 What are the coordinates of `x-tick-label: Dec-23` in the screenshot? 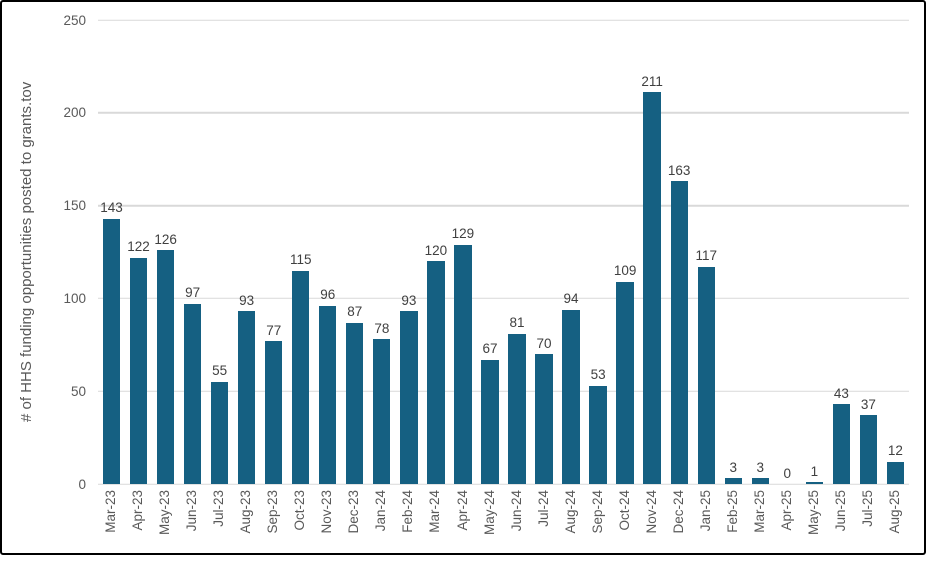 It's located at (354, 512).